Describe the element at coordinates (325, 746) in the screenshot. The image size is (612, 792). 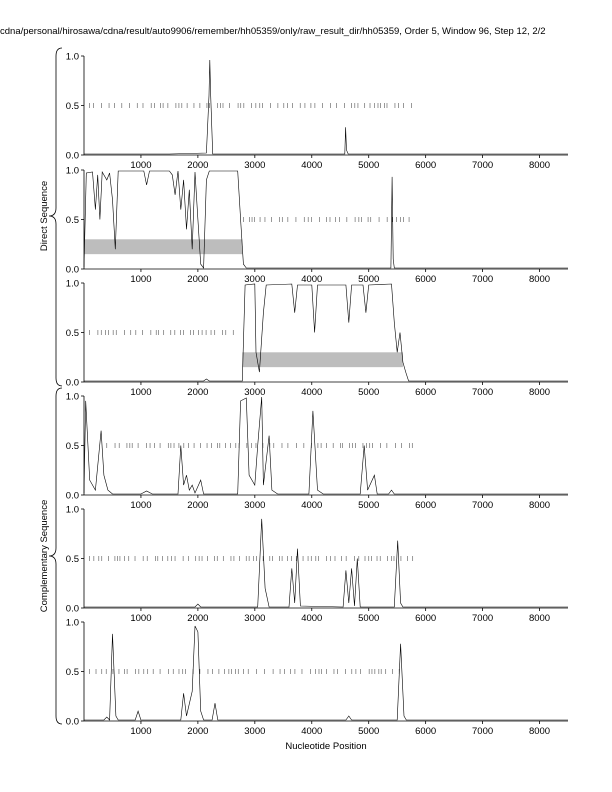
I see `x-axis-title: Nucleotide Position` at that location.